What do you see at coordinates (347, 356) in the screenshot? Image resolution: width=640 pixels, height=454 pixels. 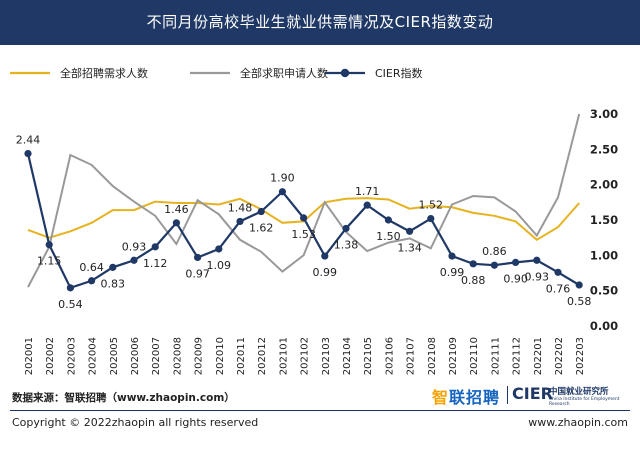 I see `x-tick-label: 202104` at bounding box center [347, 356].